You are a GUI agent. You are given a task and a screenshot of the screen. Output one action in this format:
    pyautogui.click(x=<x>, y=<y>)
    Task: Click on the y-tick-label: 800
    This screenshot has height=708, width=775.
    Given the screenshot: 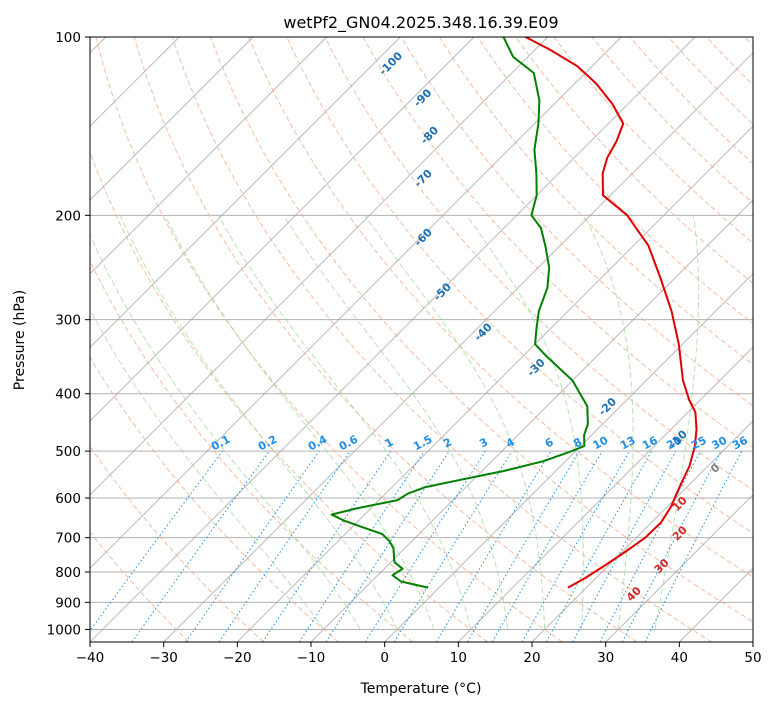 What is the action you would take?
    pyautogui.click(x=68, y=573)
    